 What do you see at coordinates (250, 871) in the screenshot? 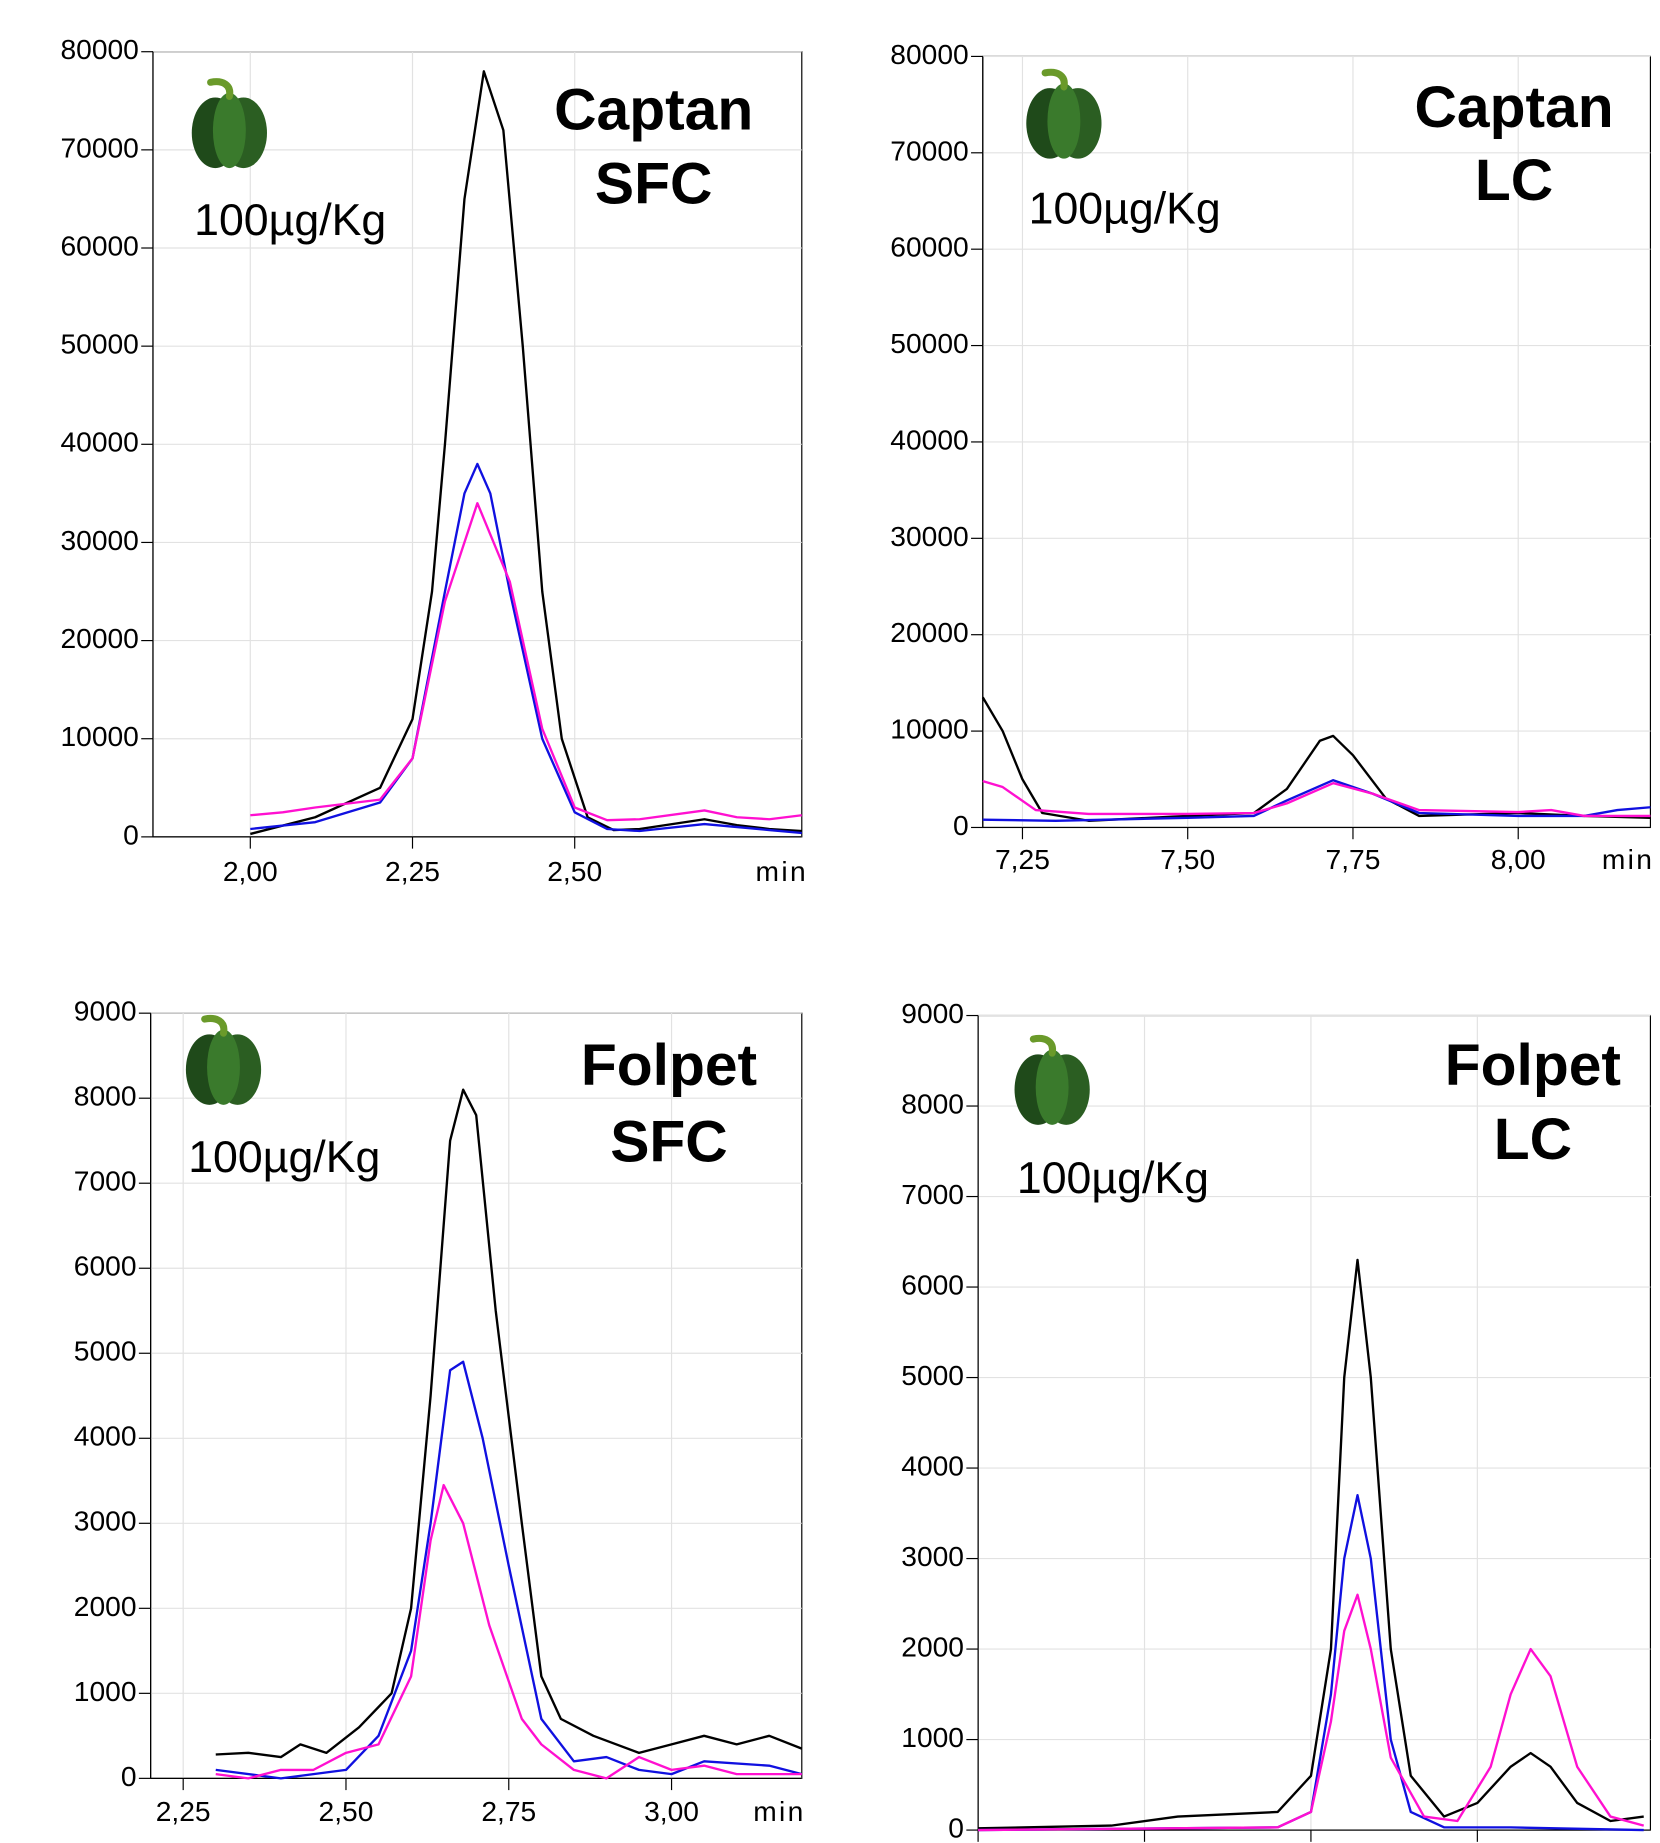
I see `x-tick-label: 2,00` at bounding box center [250, 871].